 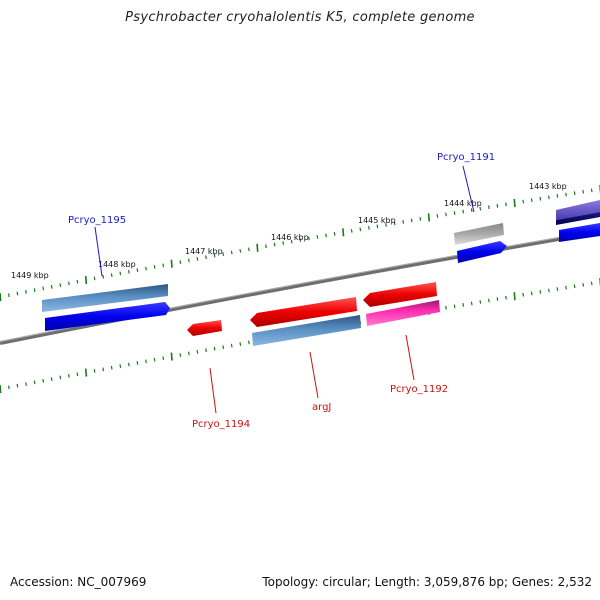 What do you see at coordinates (463, 203) in the screenshot?
I see `scale-label-1444: 1444 kbp` at bounding box center [463, 203].